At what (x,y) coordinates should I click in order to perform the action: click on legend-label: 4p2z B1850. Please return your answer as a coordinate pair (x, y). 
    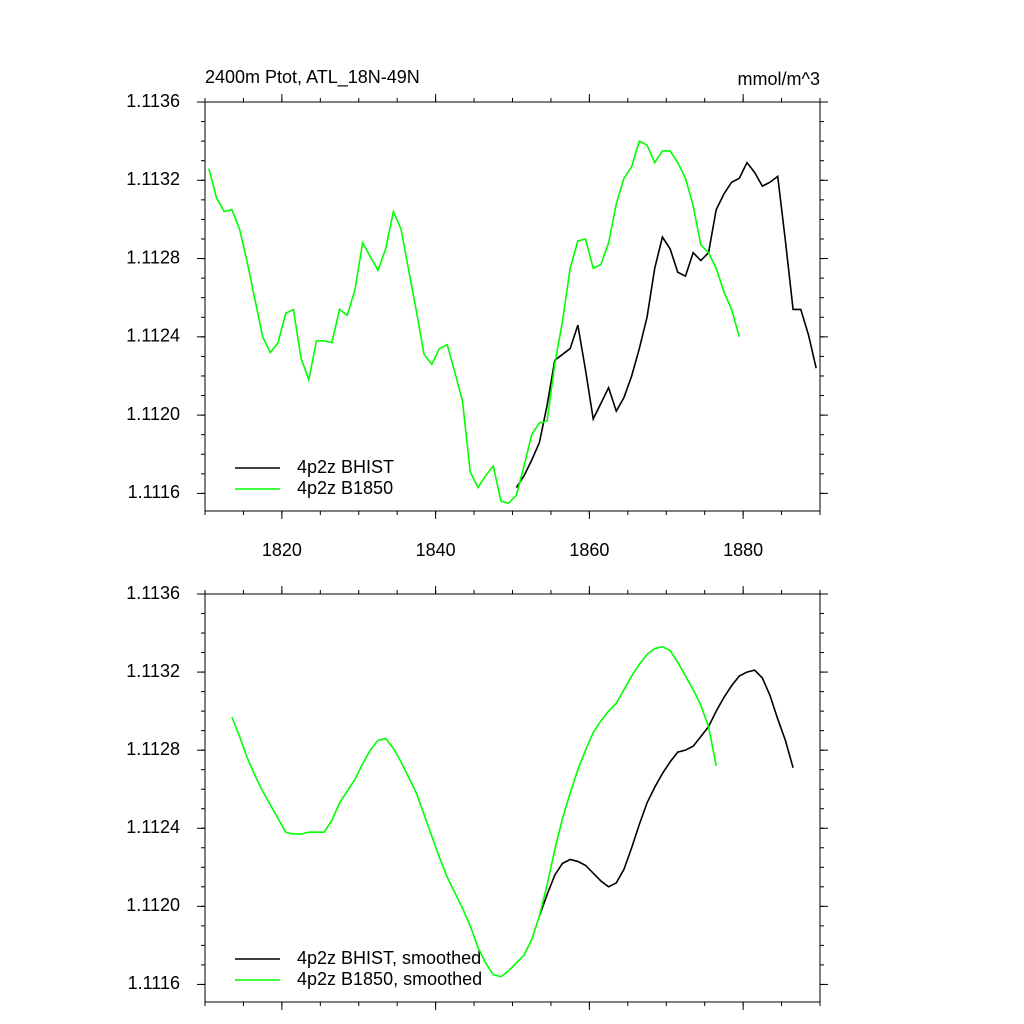
    Looking at the image, I should click on (345, 488).